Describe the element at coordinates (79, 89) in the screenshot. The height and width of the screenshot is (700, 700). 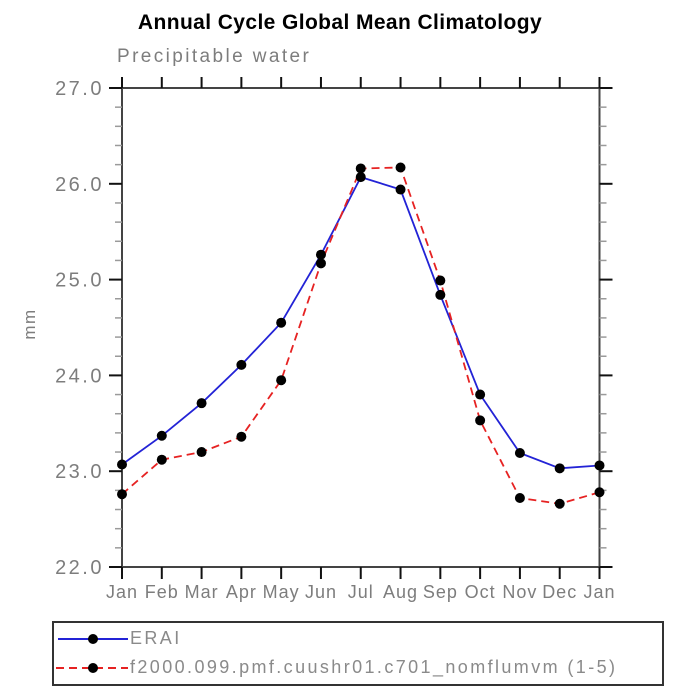
I see `y-tick-label: 27.0` at that location.